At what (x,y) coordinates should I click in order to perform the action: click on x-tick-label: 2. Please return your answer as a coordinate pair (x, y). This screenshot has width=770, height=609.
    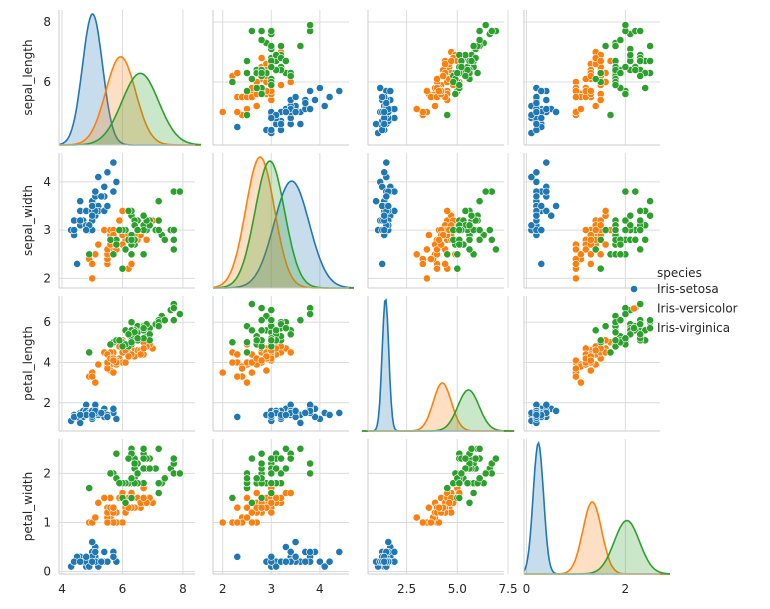
    Looking at the image, I should click on (626, 589).